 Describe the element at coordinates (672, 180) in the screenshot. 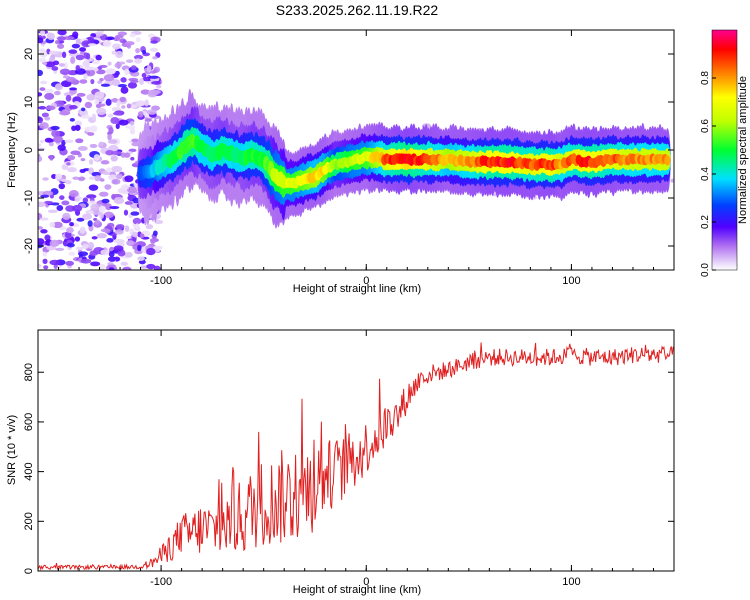

I see `faint-blob` at that location.